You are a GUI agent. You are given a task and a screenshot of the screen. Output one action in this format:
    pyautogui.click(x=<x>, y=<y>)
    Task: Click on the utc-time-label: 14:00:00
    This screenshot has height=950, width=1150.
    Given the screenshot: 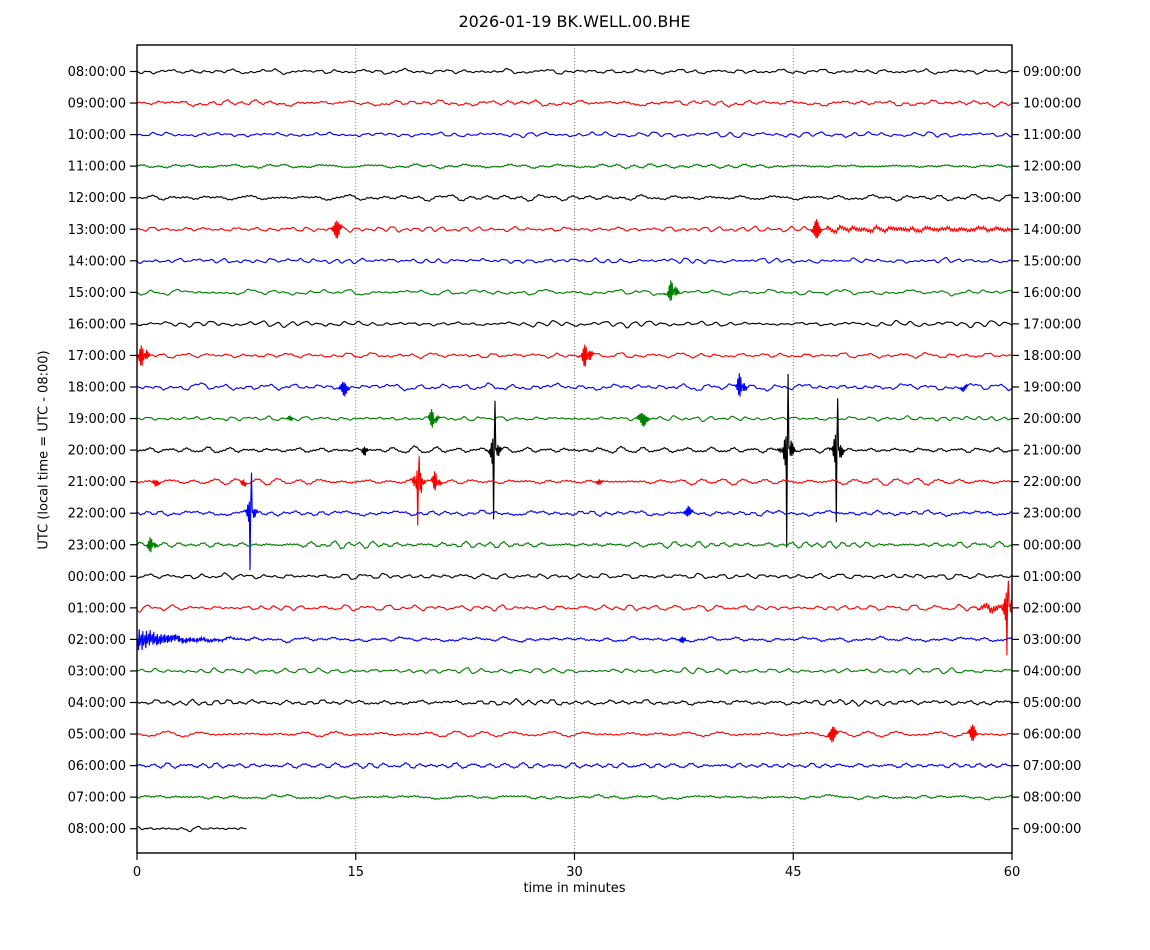 What is the action you would take?
    pyautogui.click(x=97, y=261)
    